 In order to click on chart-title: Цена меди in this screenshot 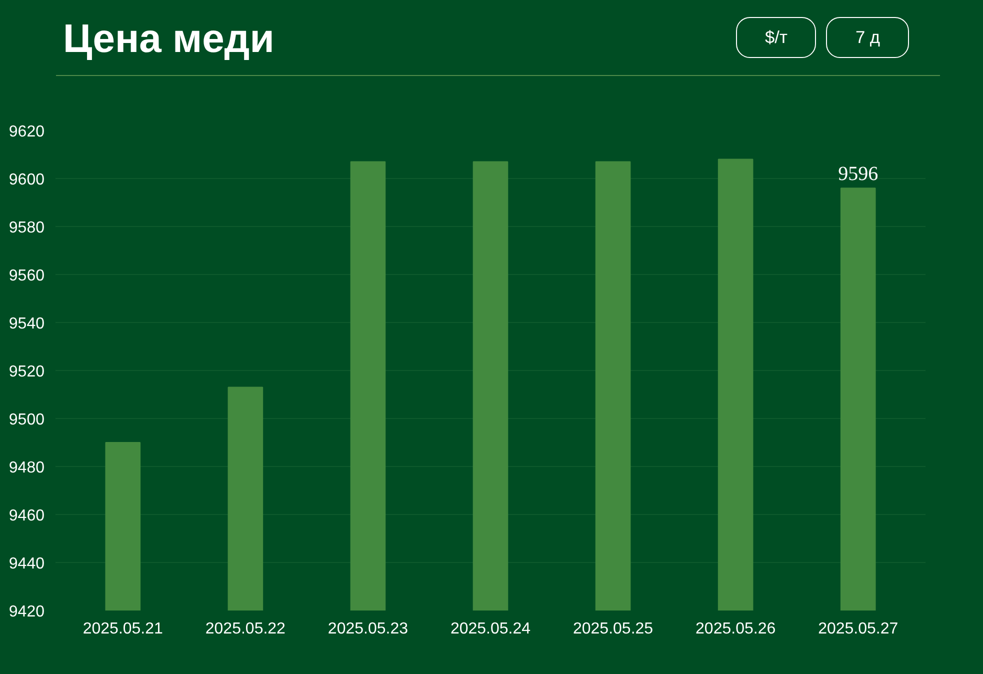, I will do `click(168, 39)`.